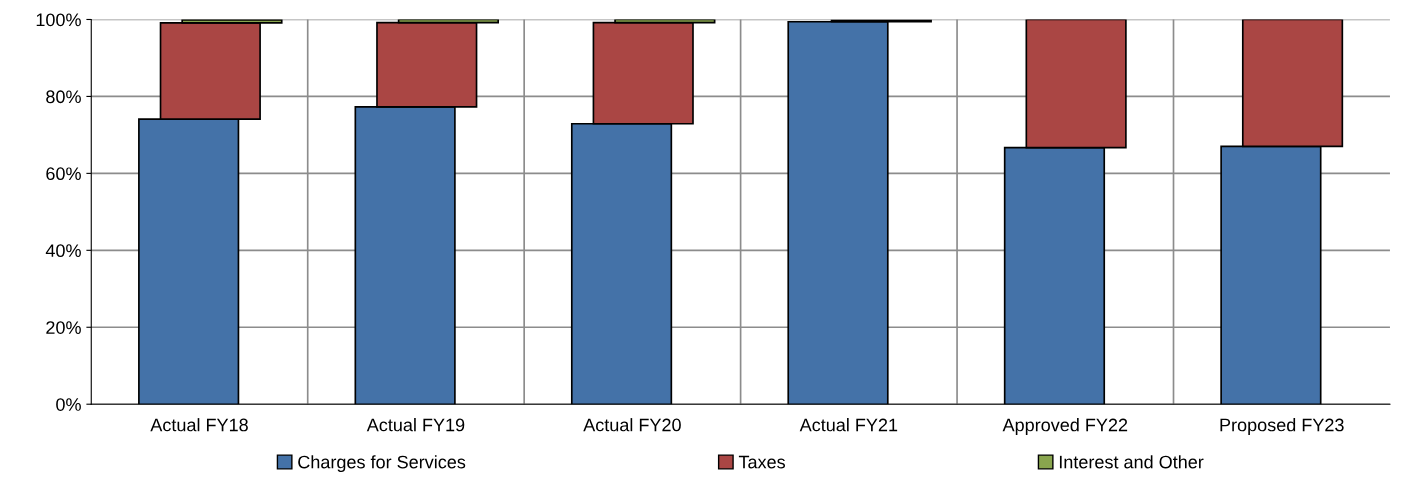 This screenshot has width=1404, height=487. I want to click on x-tick-label: Actual FY19, so click(415, 425).